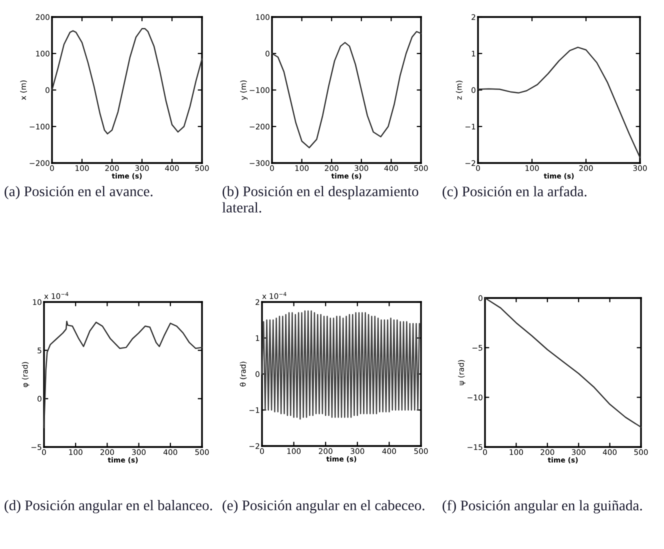  Describe the element at coordinates (78, 193) in the screenshot. I see `text: (a) Posición en el avance.` at that location.